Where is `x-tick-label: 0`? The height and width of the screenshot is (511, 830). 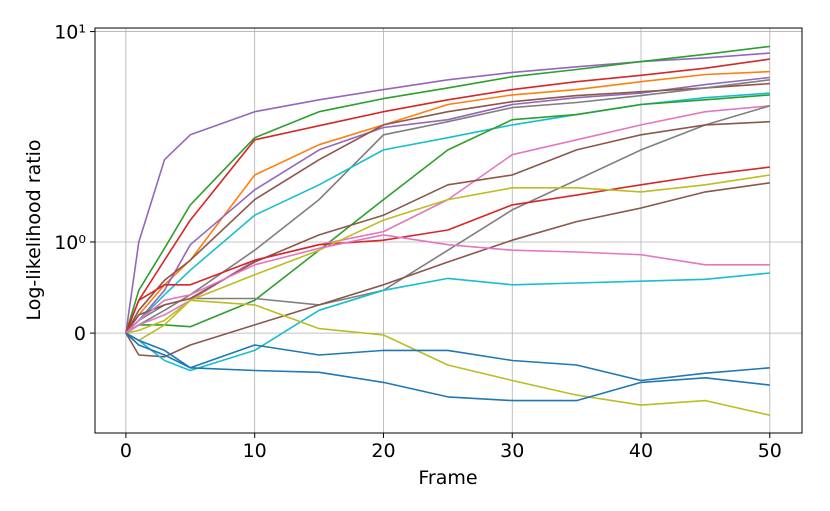 x-tick-label: 0 is located at coordinates (126, 451).